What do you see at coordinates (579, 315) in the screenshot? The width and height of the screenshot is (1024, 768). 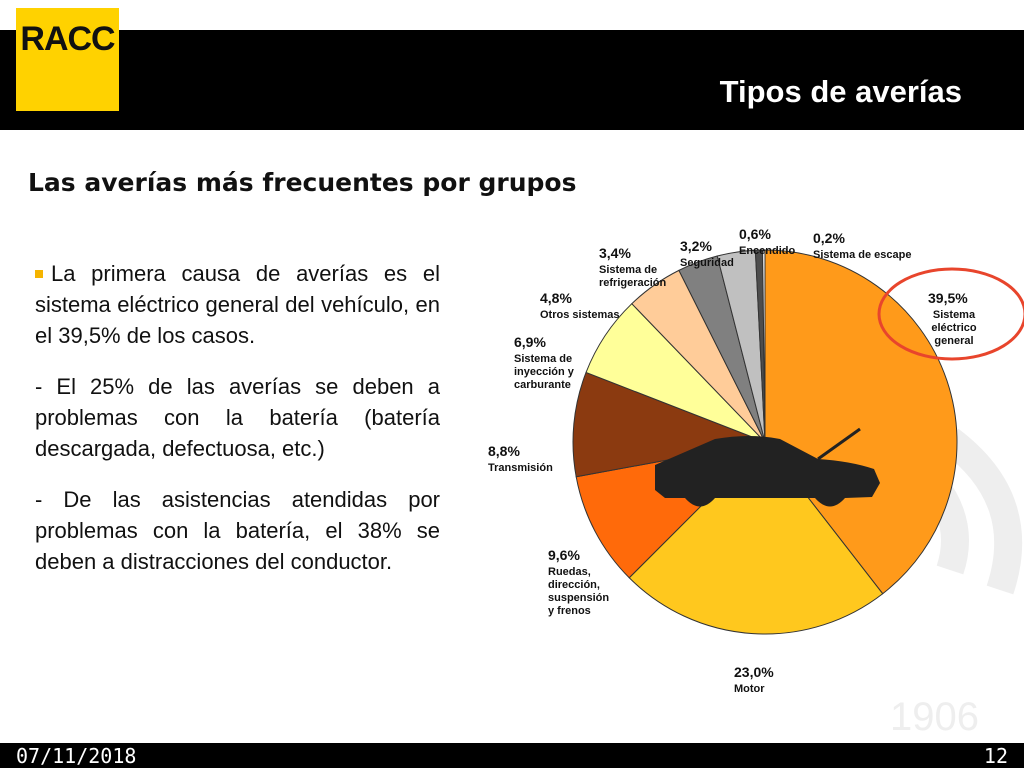 I see `slice-name-label-5: Otros sistemas` at bounding box center [579, 315].